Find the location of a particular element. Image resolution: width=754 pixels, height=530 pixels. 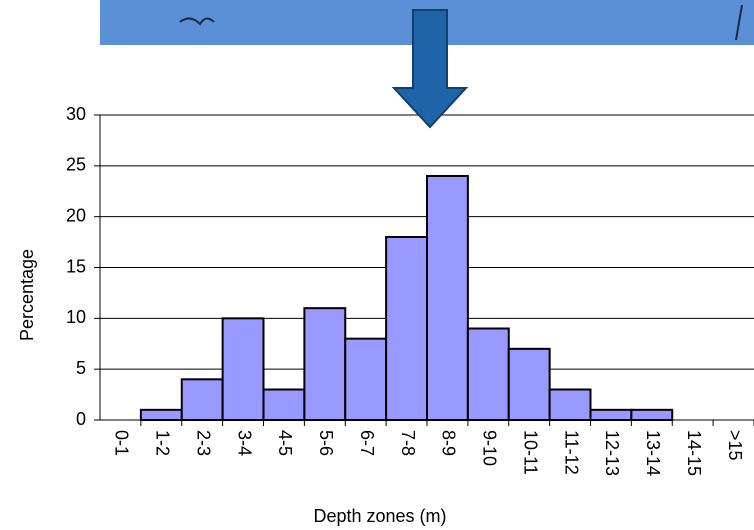

x-axis-label: Depth zones (m) is located at coordinates (379, 516).